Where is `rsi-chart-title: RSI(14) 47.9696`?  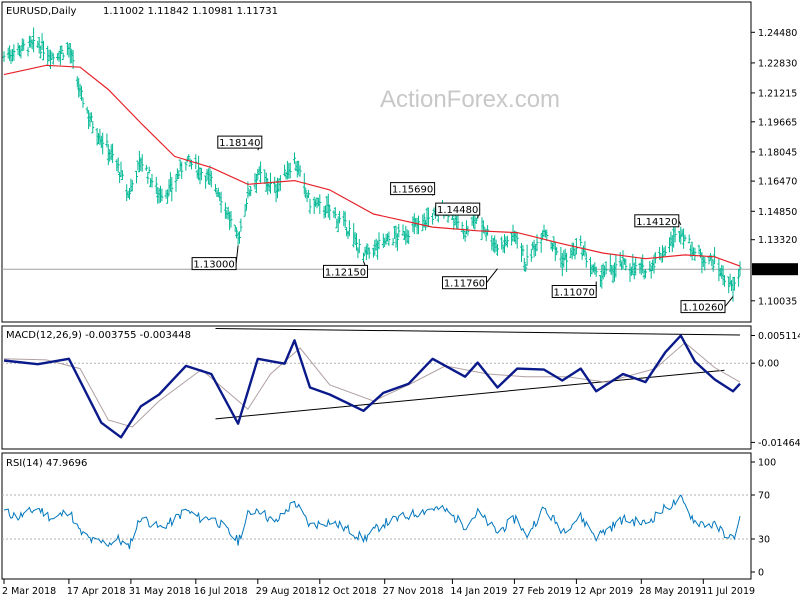
rsi-chart-title: RSI(14) 47.9696 is located at coordinates (46, 463).